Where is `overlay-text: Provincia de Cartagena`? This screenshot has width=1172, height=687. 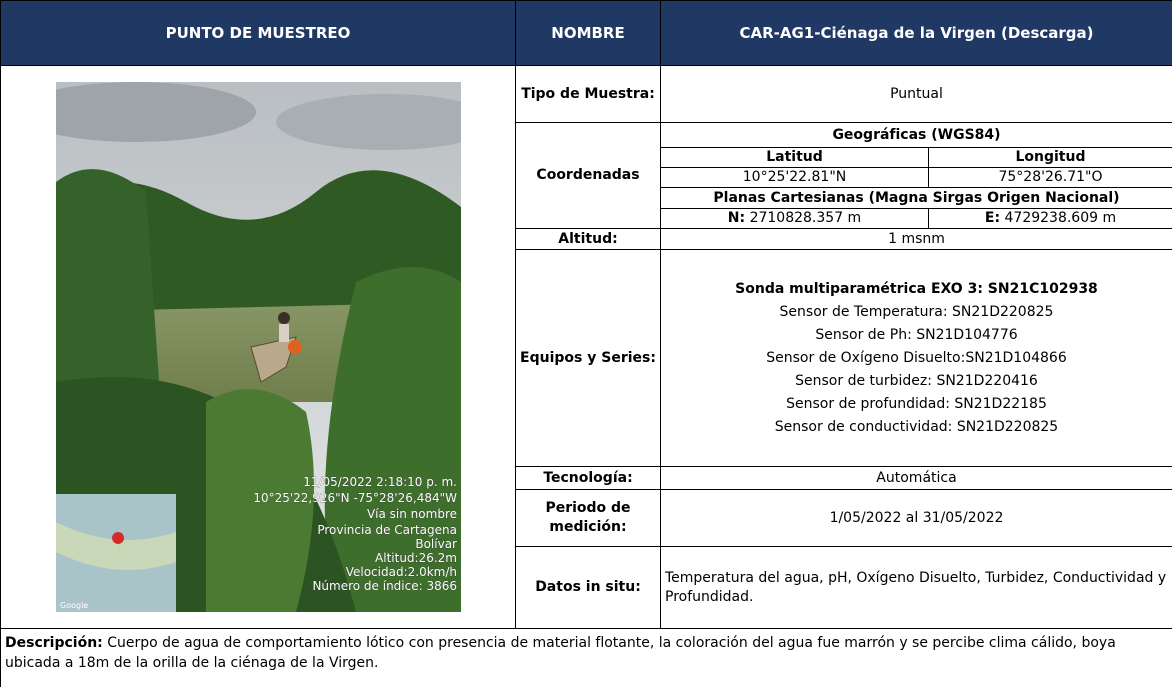
overlay-text: Provincia de Cartagena is located at coordinates (387, 530).